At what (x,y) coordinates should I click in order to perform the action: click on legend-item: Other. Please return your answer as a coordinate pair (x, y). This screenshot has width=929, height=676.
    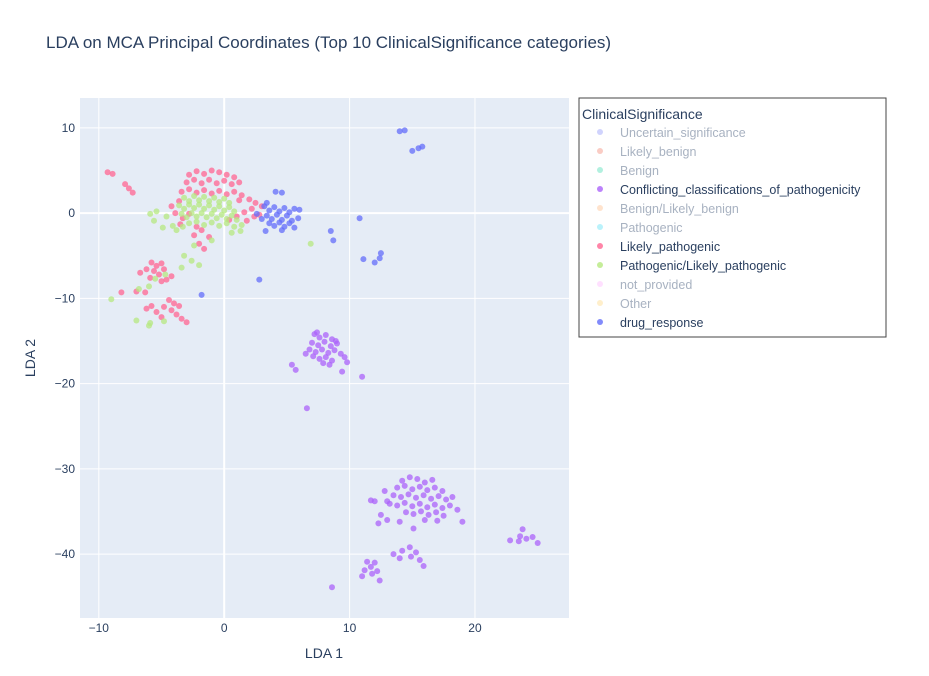
    Looking at the image, I should click on (624, 304).